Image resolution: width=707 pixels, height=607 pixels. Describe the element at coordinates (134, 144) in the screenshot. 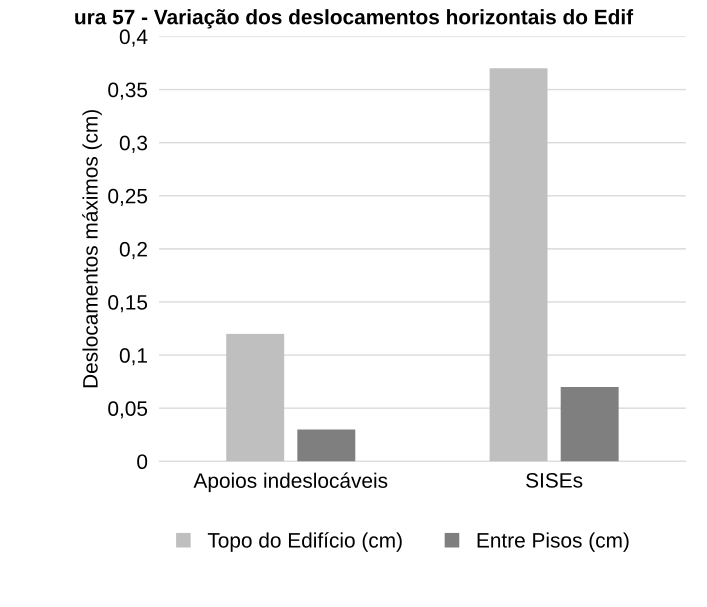

I see `y-tick-label: 0,3` at that location.